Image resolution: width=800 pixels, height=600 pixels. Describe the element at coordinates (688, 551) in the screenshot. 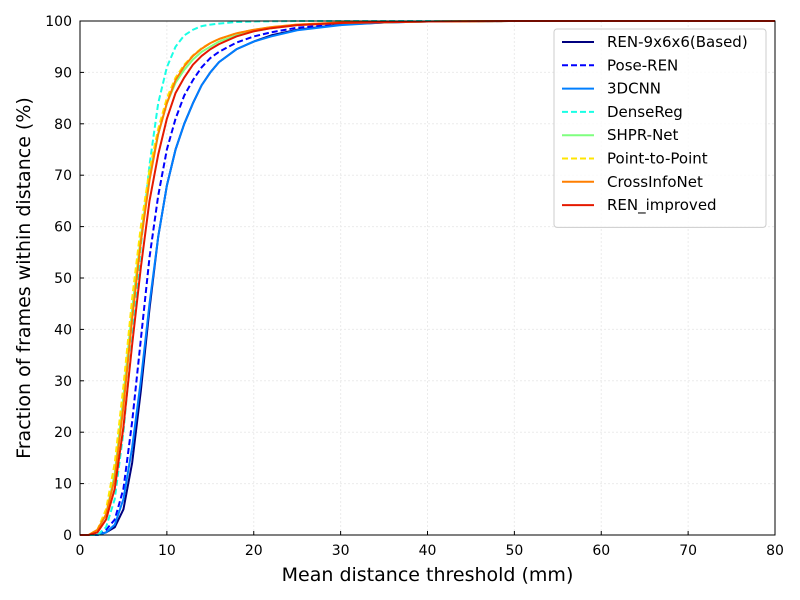

I see `x-tick-label: 70` at that location.